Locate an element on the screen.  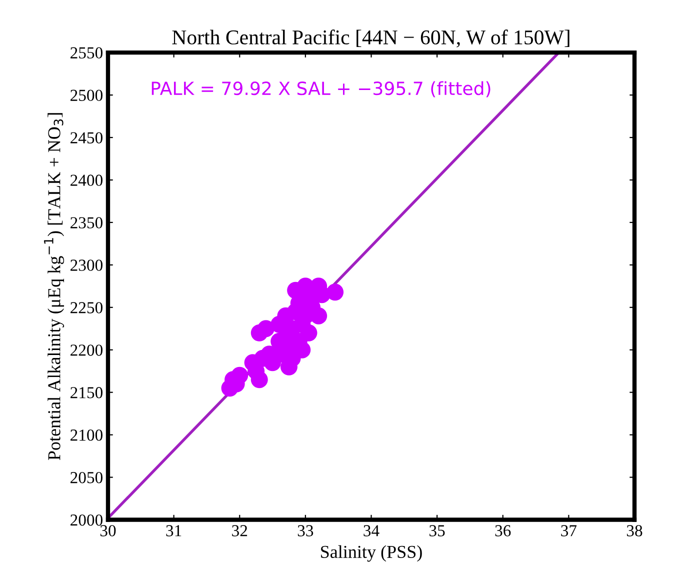
y-tick-label: 2350 is located at coordinates (86, 222).